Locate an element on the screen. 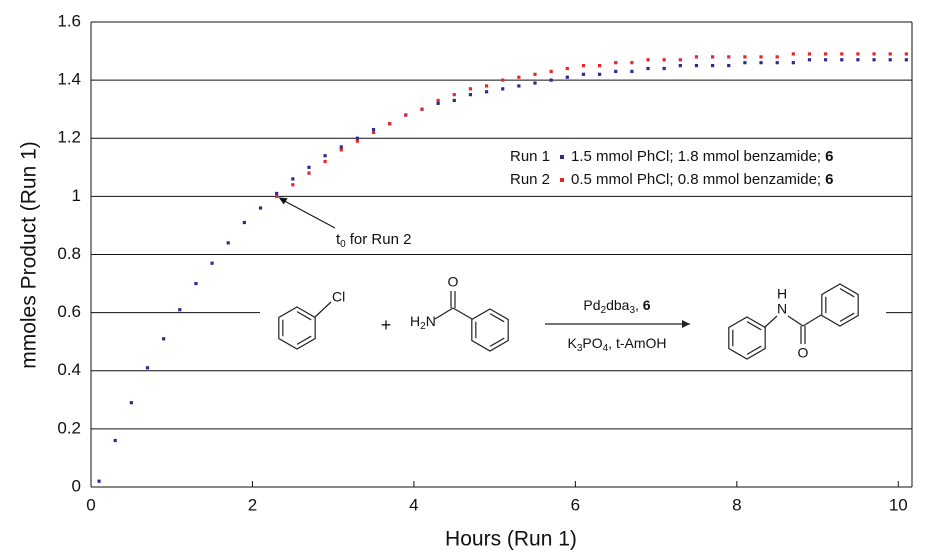 This screenshot has height=552, width=930. legend-catalyst: 6 is located at coordinates (829, 156).